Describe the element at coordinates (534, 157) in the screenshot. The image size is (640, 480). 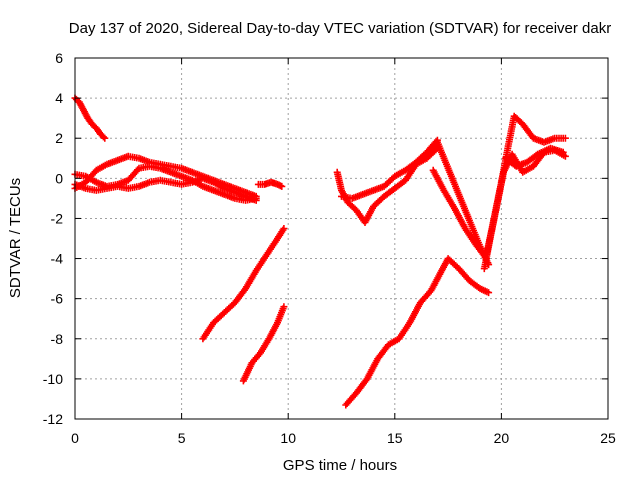
I see `series-s14` at that location.